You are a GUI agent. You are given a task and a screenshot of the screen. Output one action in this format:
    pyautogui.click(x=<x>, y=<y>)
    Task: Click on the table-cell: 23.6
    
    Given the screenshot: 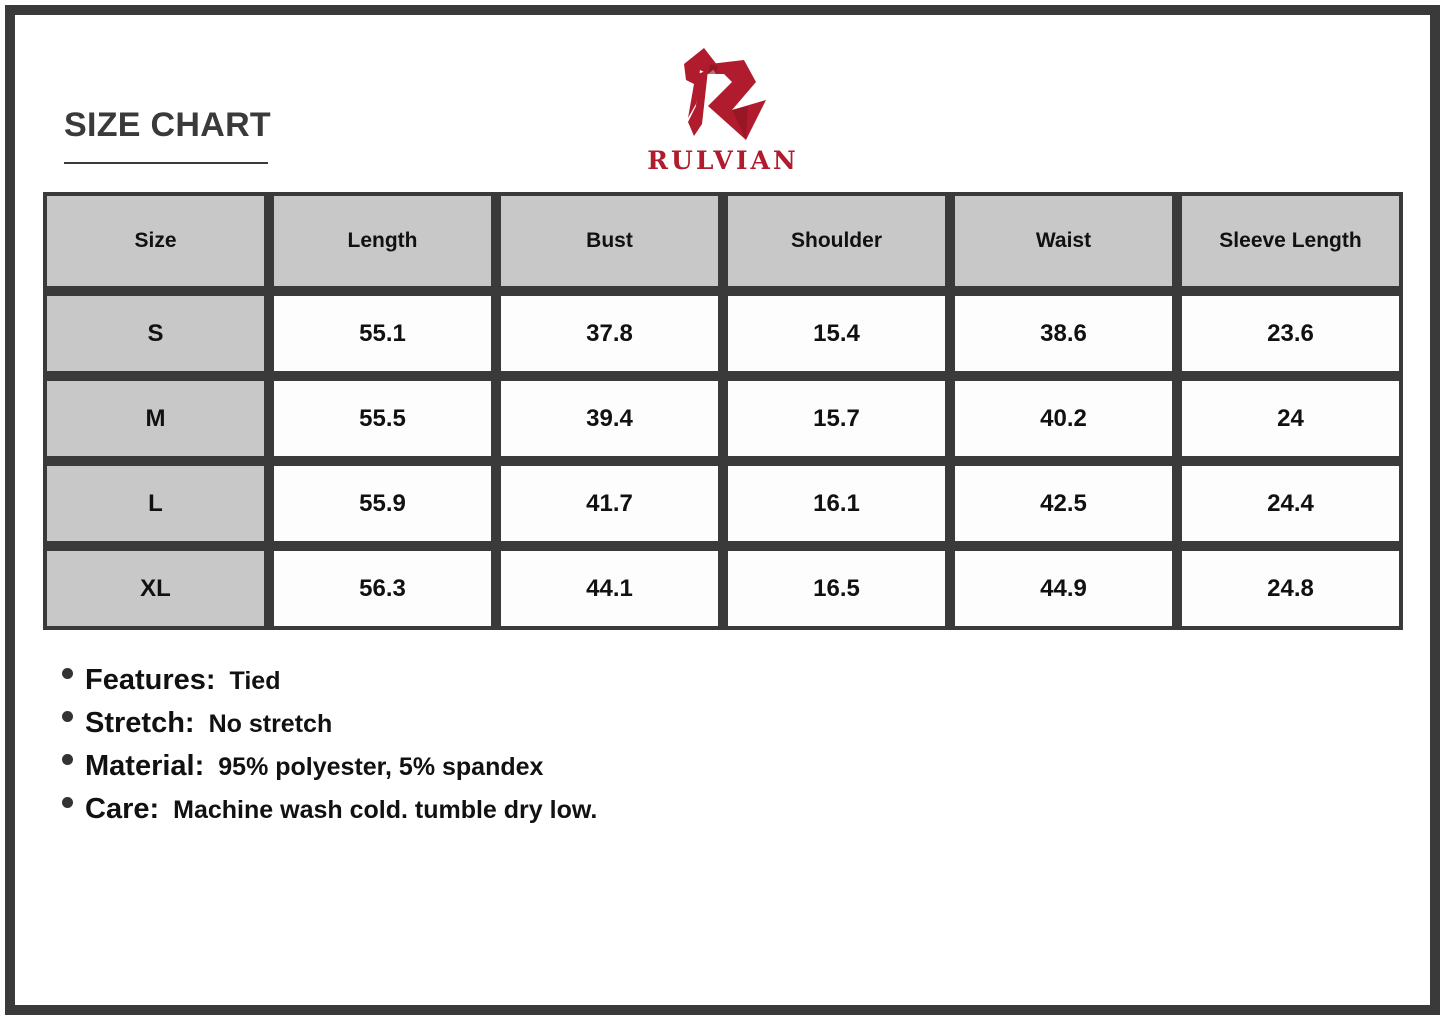 What is the action you would take?
    pyautogui.click(x=1290, y=333)
    